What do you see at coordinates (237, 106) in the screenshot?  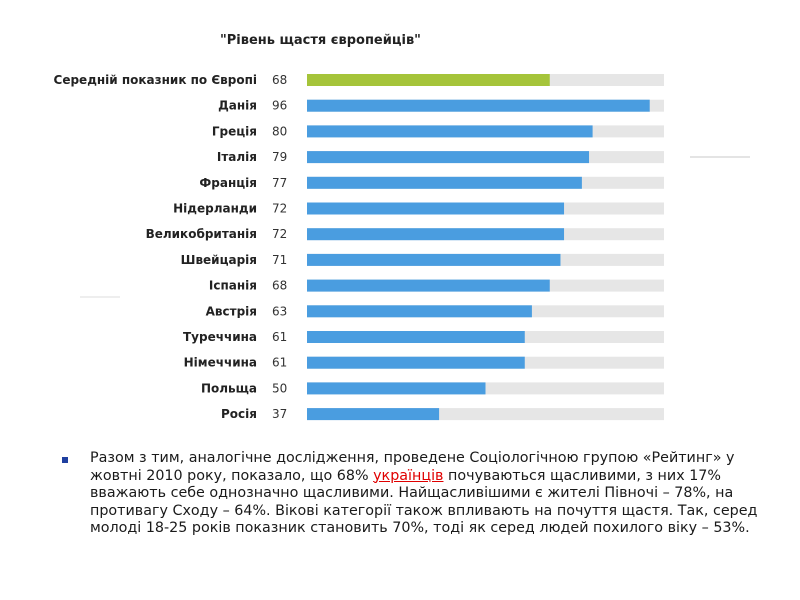 I see `category-label-row-1: Данія` at bounding box center [237, 106].